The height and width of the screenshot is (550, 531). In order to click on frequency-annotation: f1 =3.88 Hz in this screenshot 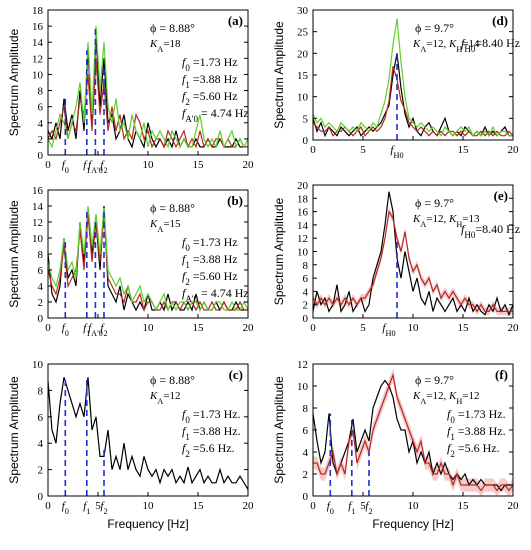, I will do `click(210, 81)`.